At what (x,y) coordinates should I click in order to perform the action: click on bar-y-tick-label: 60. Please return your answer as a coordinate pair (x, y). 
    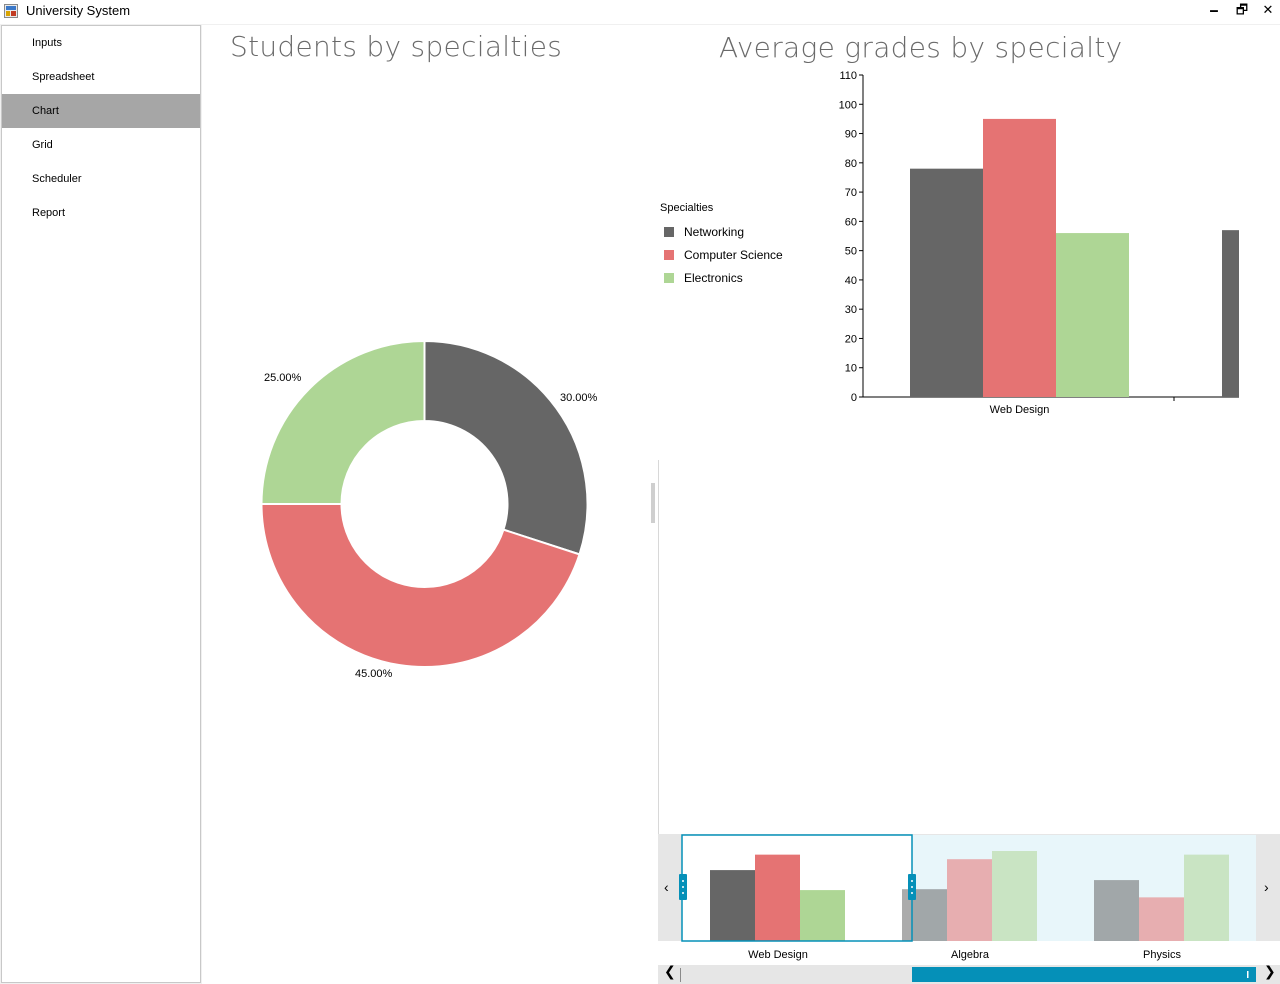
    Looking at the image, I should click on (851, 222).